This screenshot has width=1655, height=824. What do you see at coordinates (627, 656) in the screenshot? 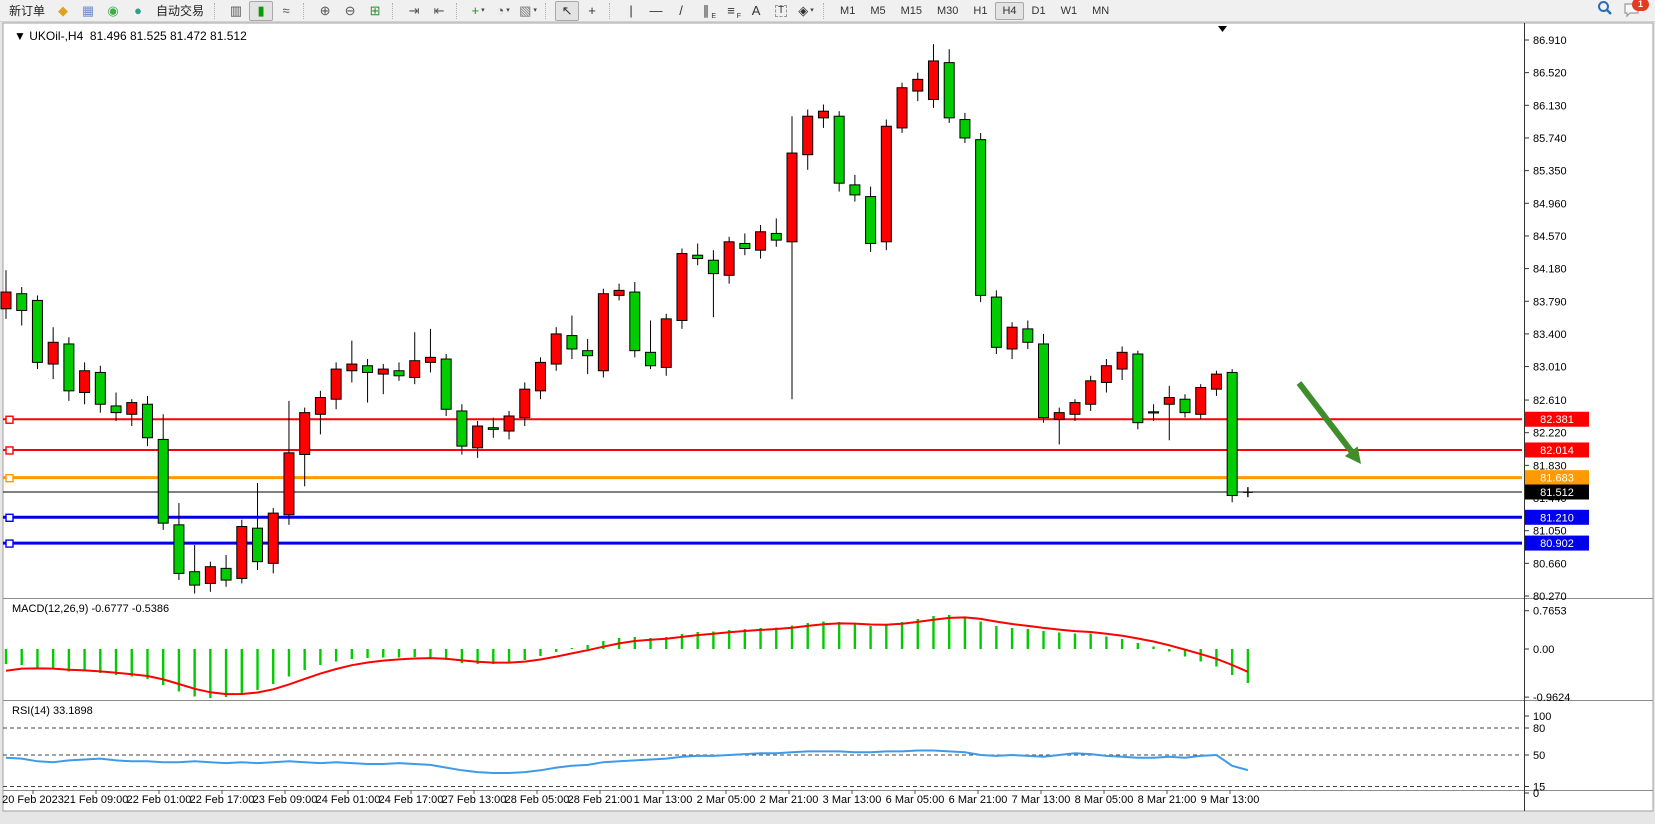
I see `macd-signal-line` at bounding box center [627, 656].